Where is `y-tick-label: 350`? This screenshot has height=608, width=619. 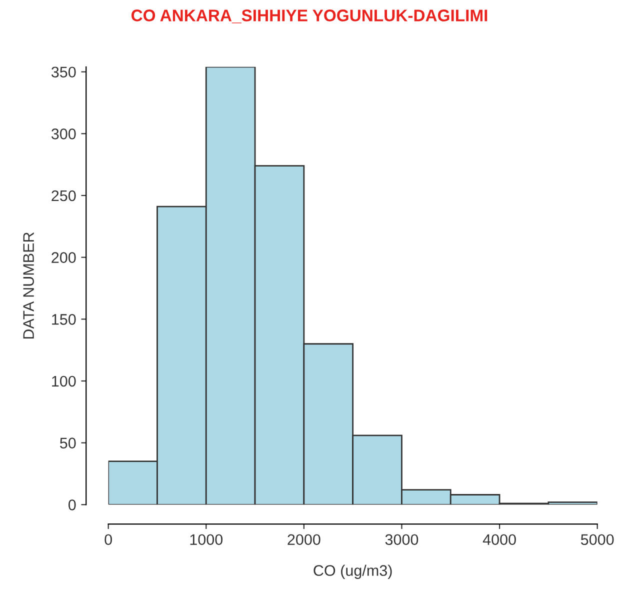
y-tick-label: 350 is located at coordinates (63, 72).